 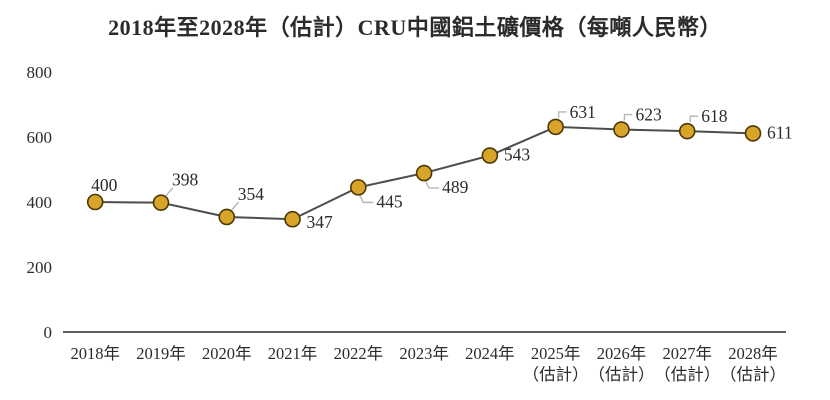 I want to click on y-tick-label: 400, so click(x=40, y=202).